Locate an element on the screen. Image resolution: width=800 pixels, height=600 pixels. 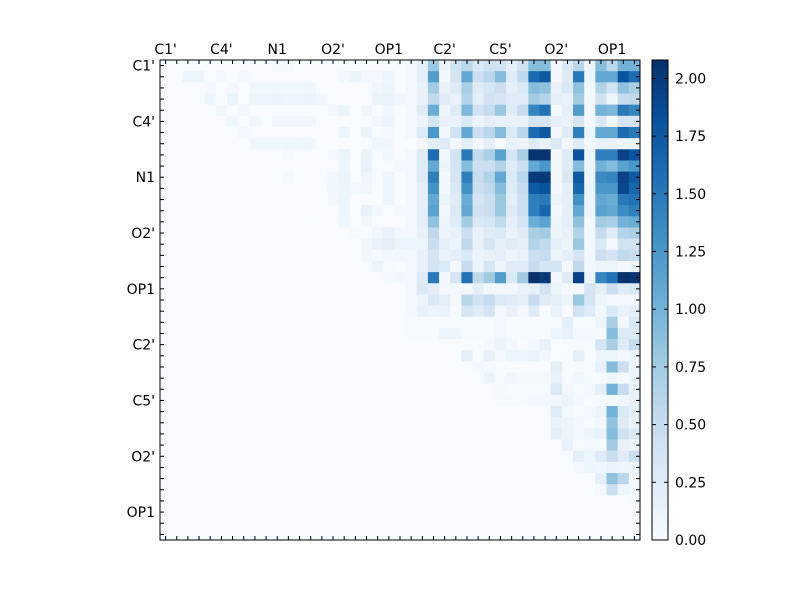
colorbar-tick-label: 1.50 is located at coordinates (690, 195).